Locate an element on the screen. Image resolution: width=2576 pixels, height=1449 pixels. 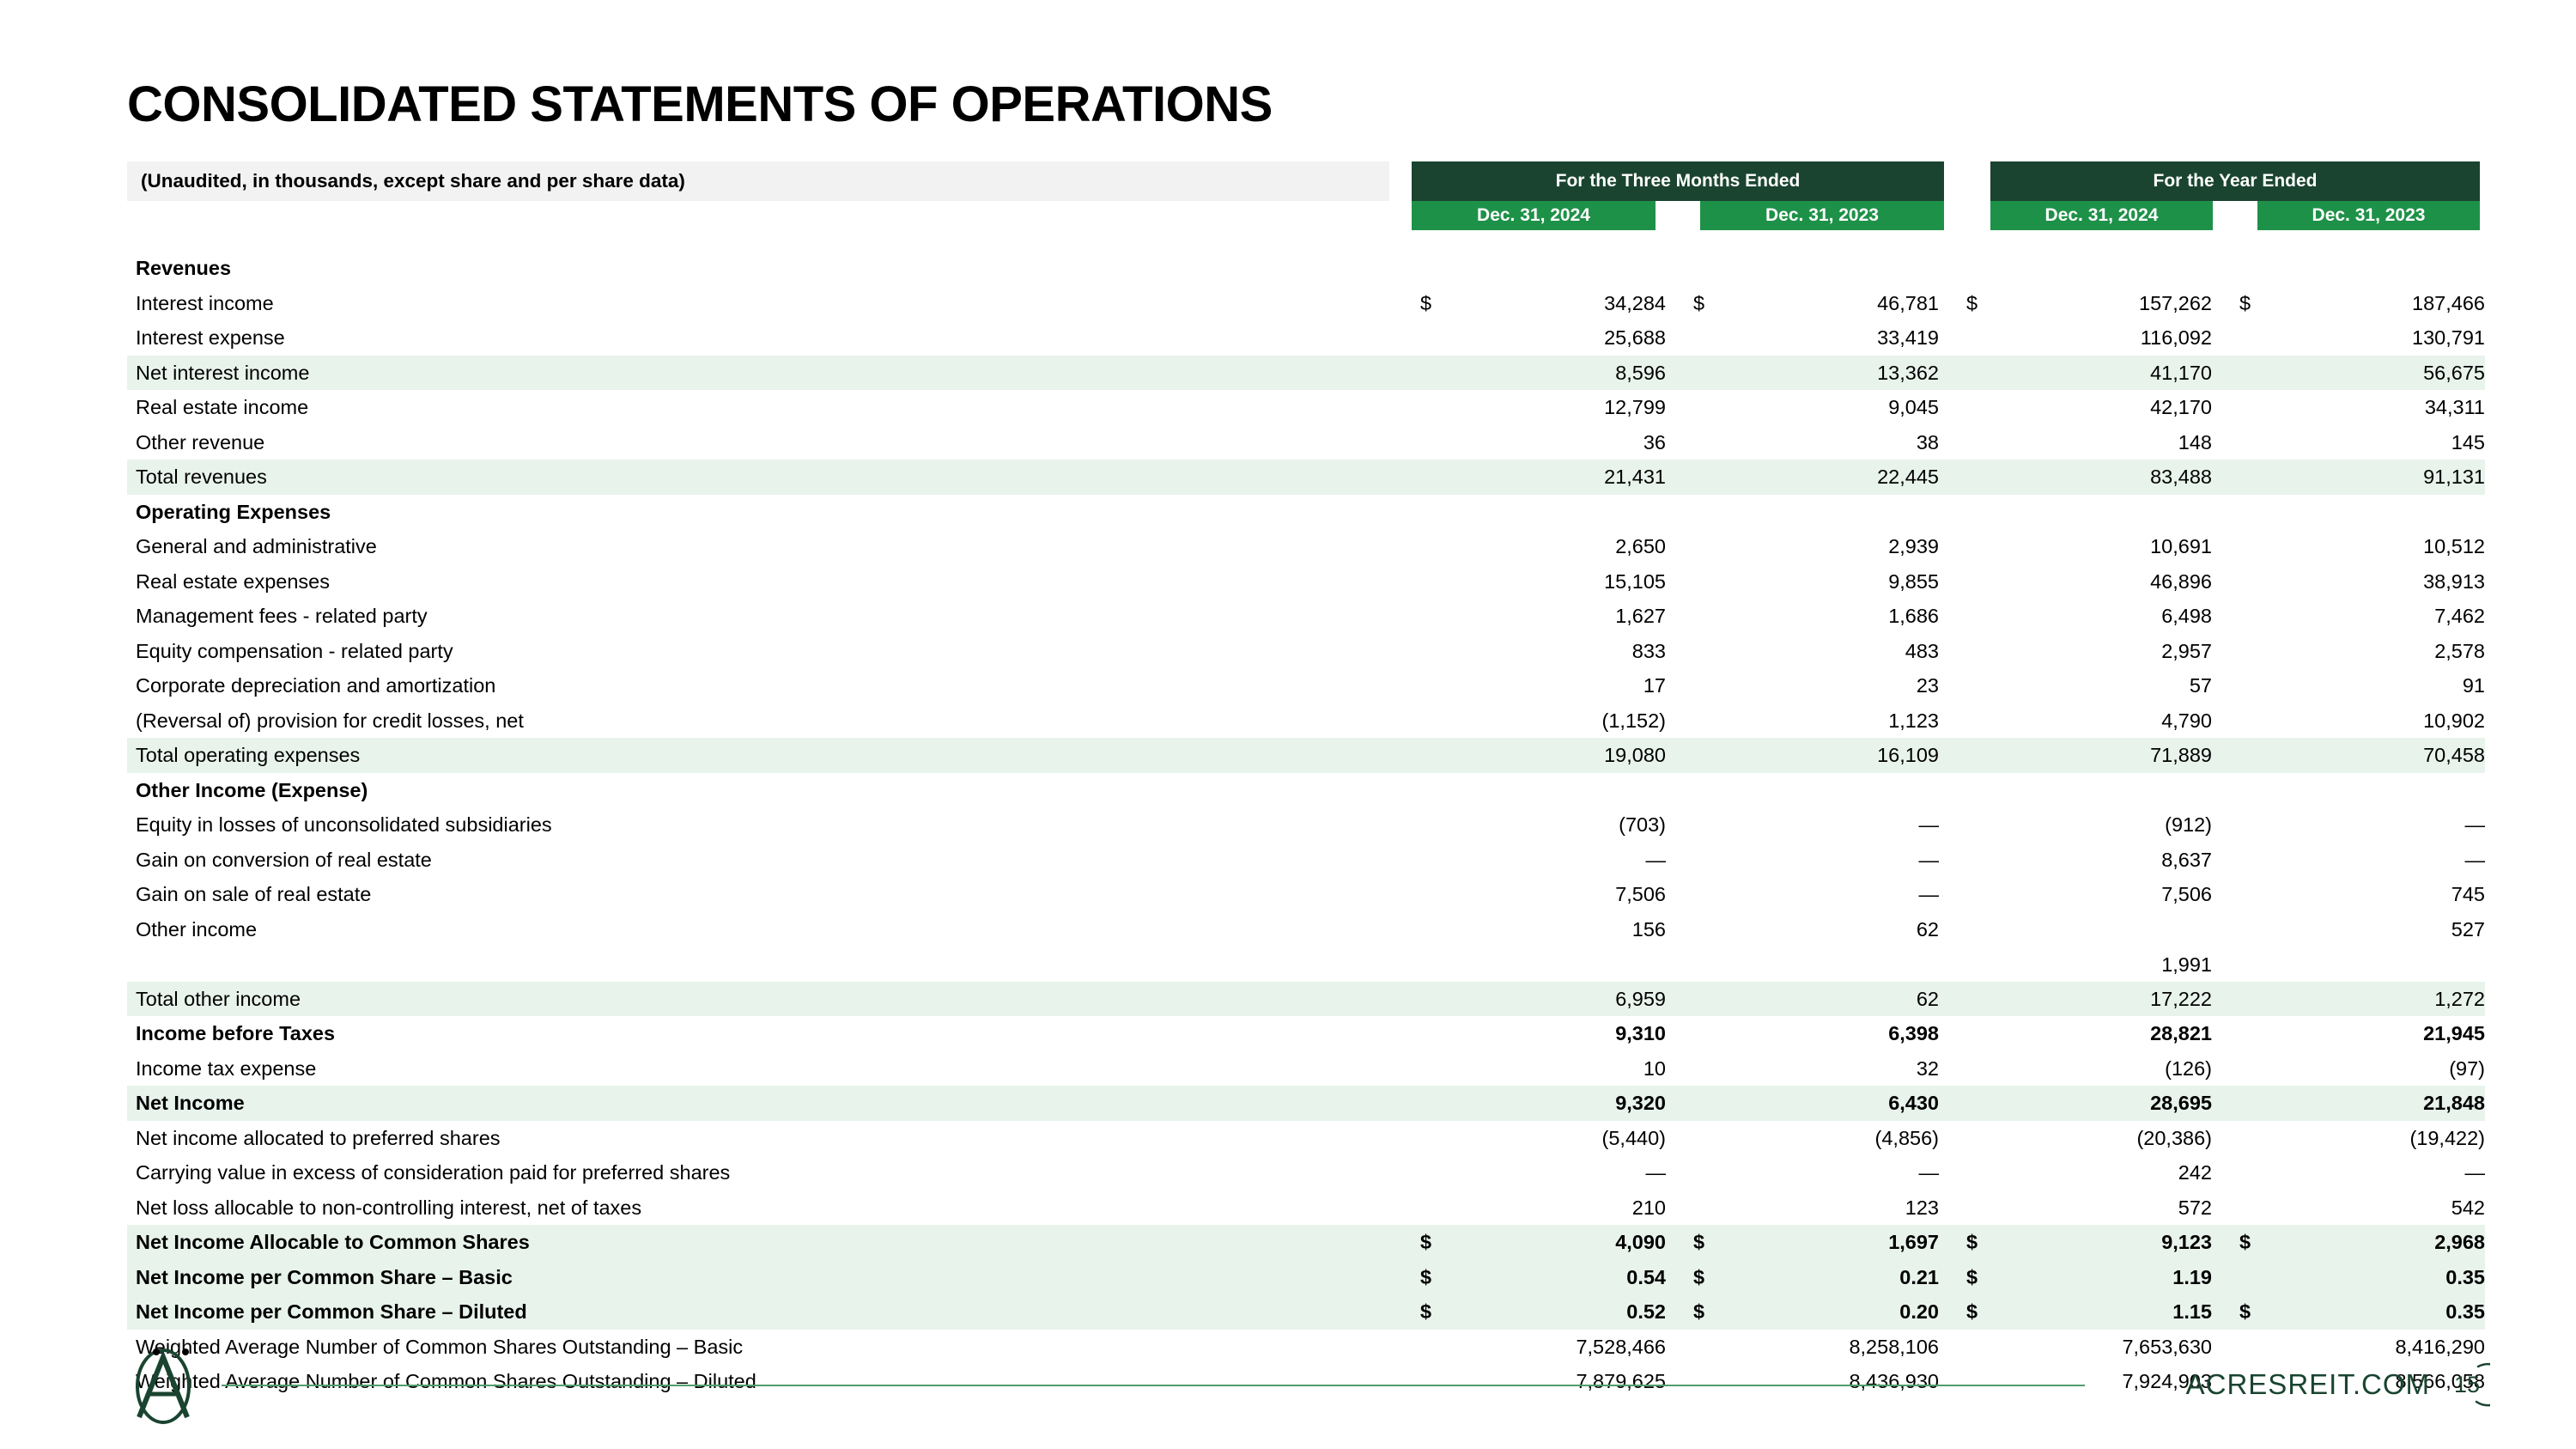
table-cell-value: 28,695 is located at coordinates (2104, 1103).